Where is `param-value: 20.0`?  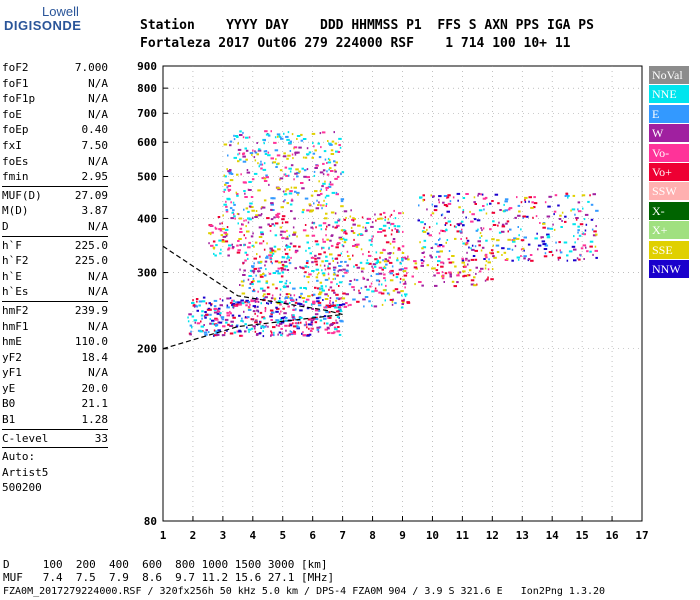
param-value: 20.0 is located at coordinates (95, 388).